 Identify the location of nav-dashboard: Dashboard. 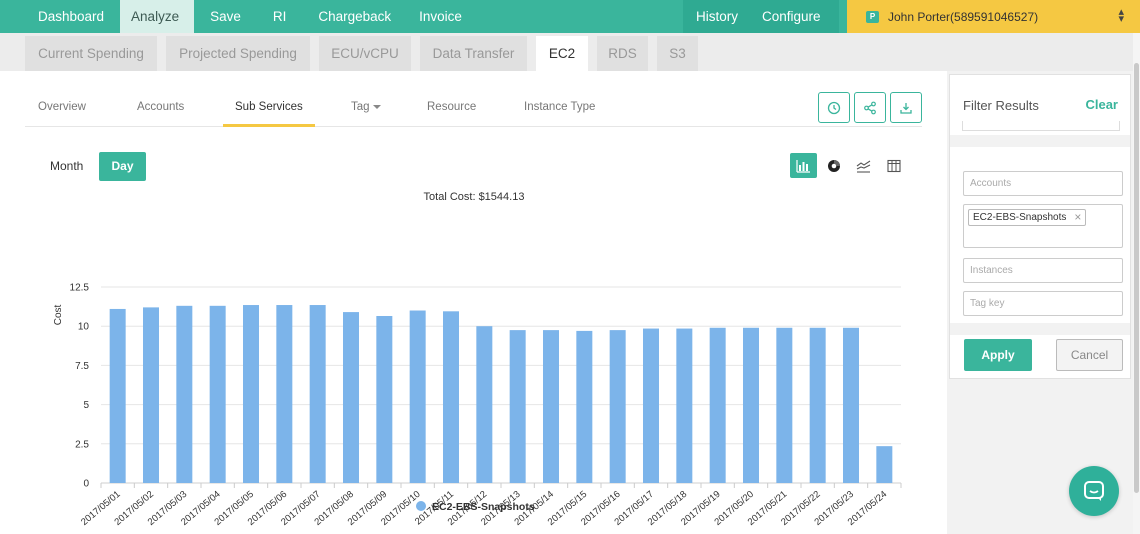
(71, 16).